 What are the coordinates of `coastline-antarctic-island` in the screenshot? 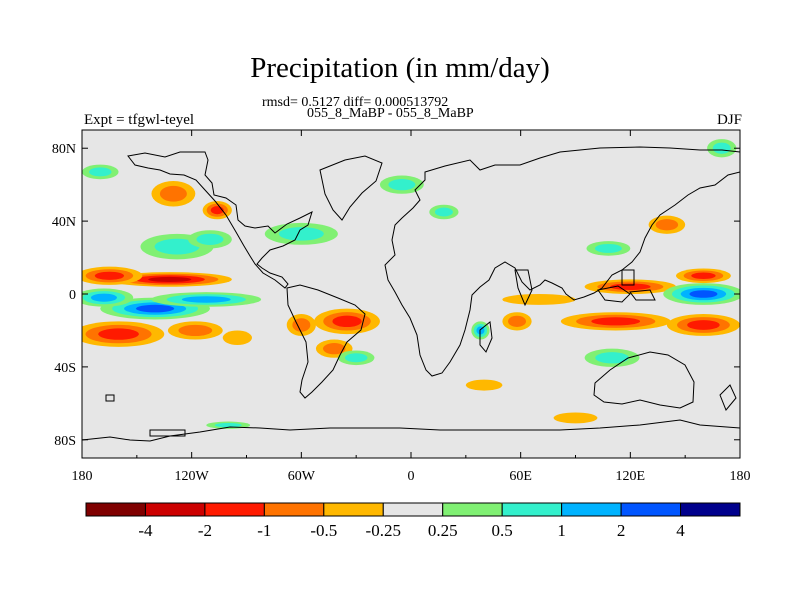 It's located at (167, 433).